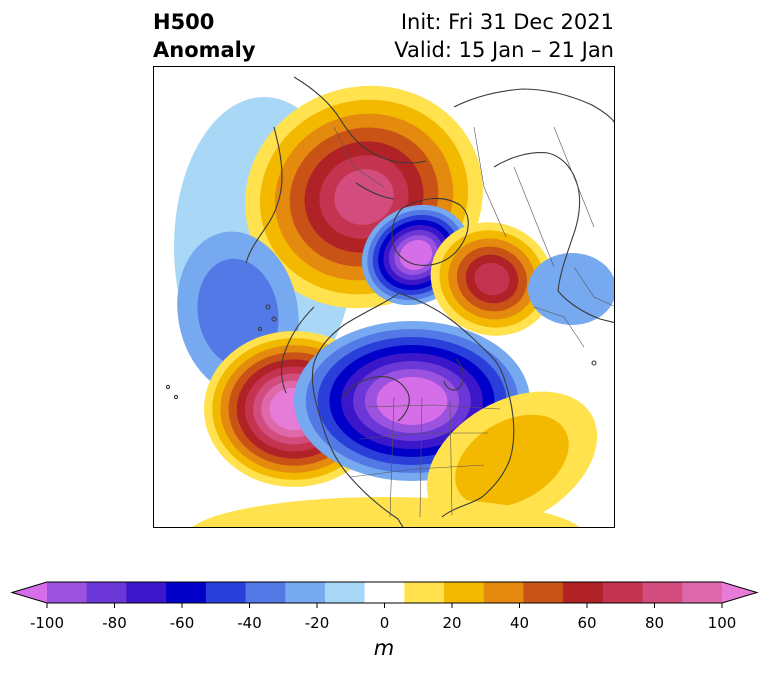 This screenshot has width=768, height=673. What do you see at coordinates (507, 22) in the screenshot?
I see `init-date: Init: Fri 31 Dec 2021` at bounding box center [507, 22].